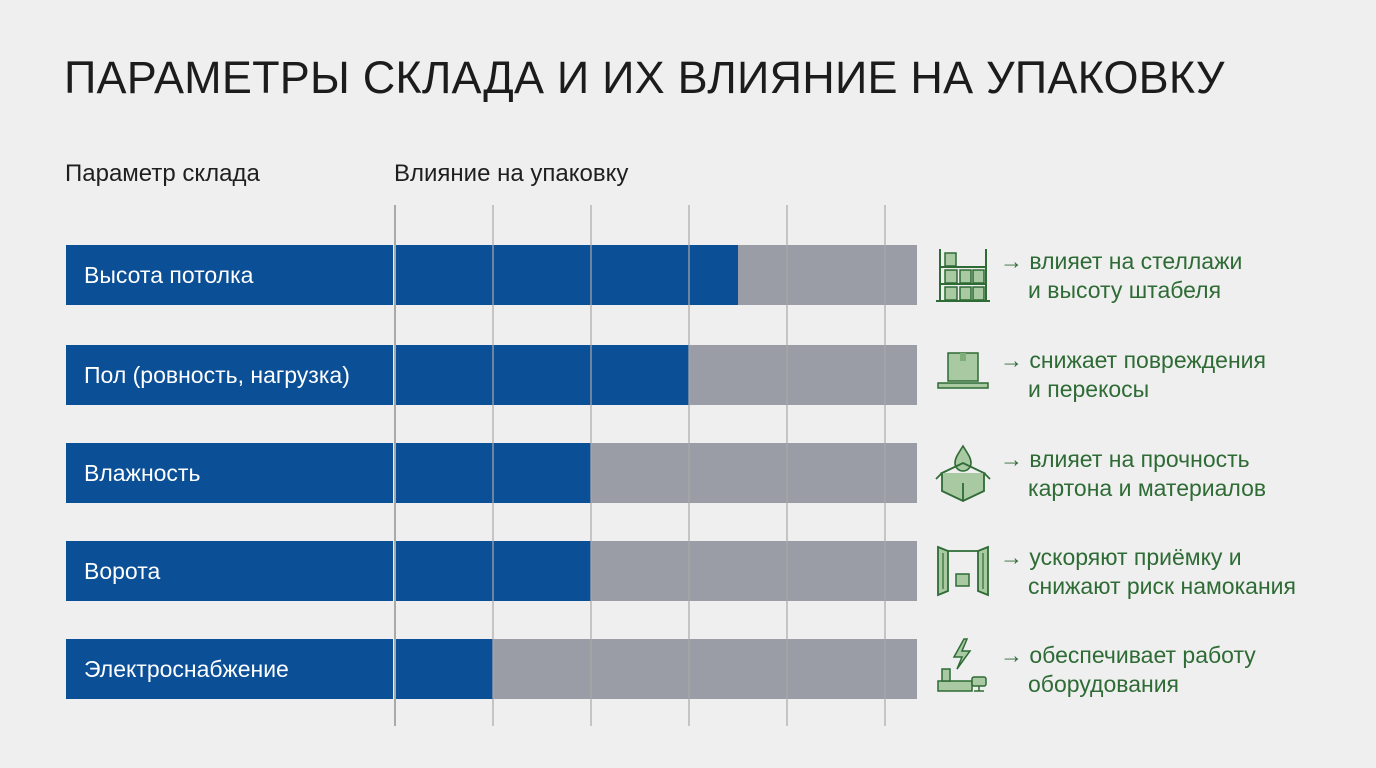 The height and width of the screenshot is (768, 1376). What do you see at coordinates (1121, 261) in the screenshot?
I see `impact-line-1: → влияет на стеллажи` at bounding box center [1121, 261].